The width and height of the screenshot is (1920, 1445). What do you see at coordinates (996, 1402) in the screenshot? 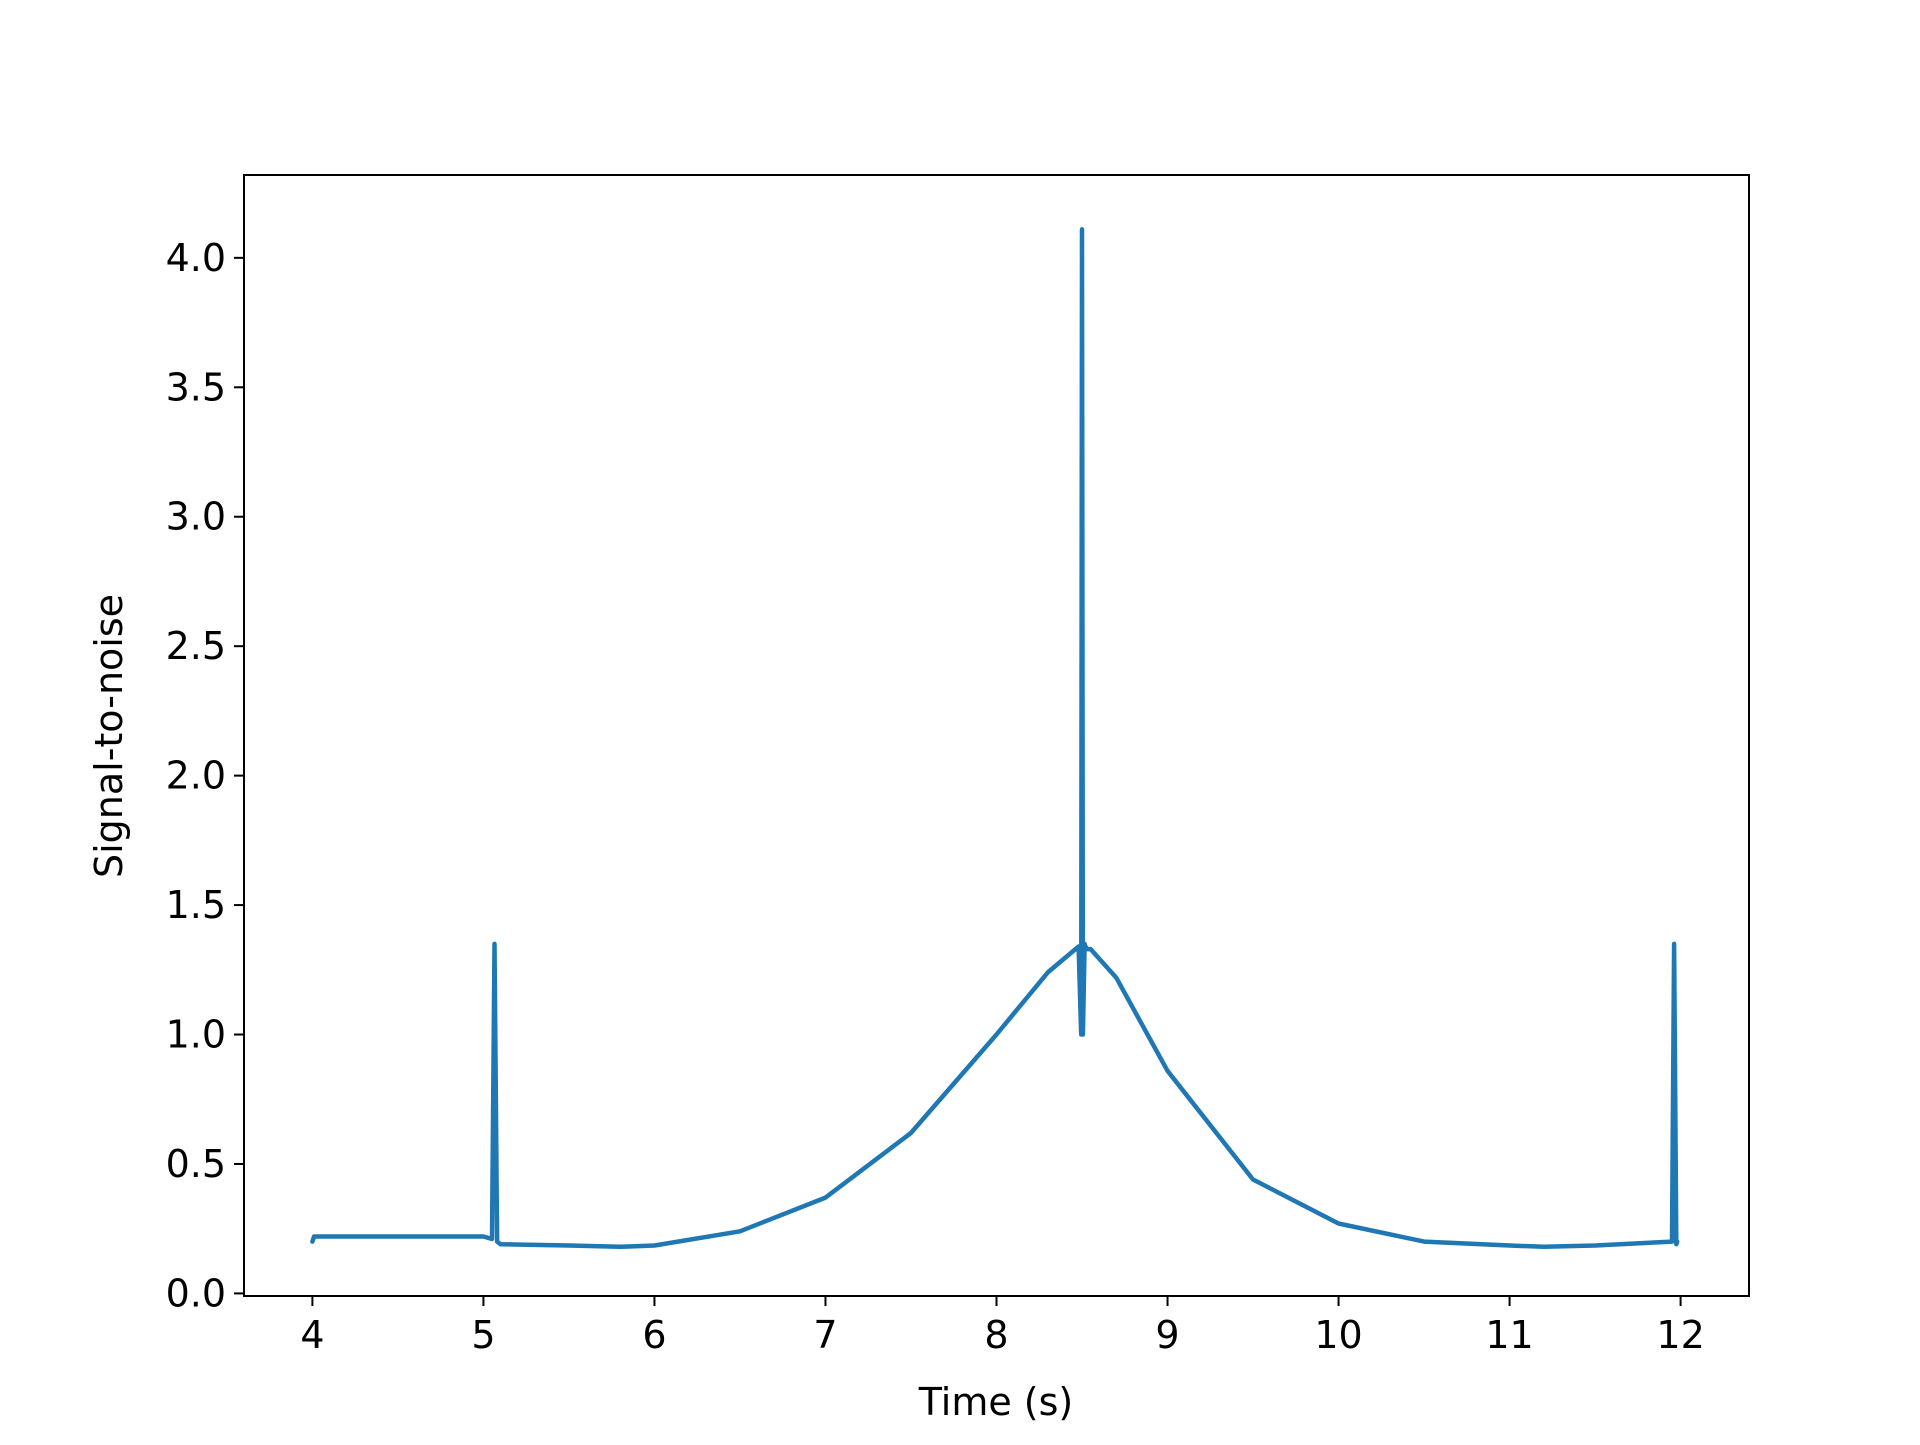
I see `x-axis-label: Time (s)` at bounding box center [996, 1402].